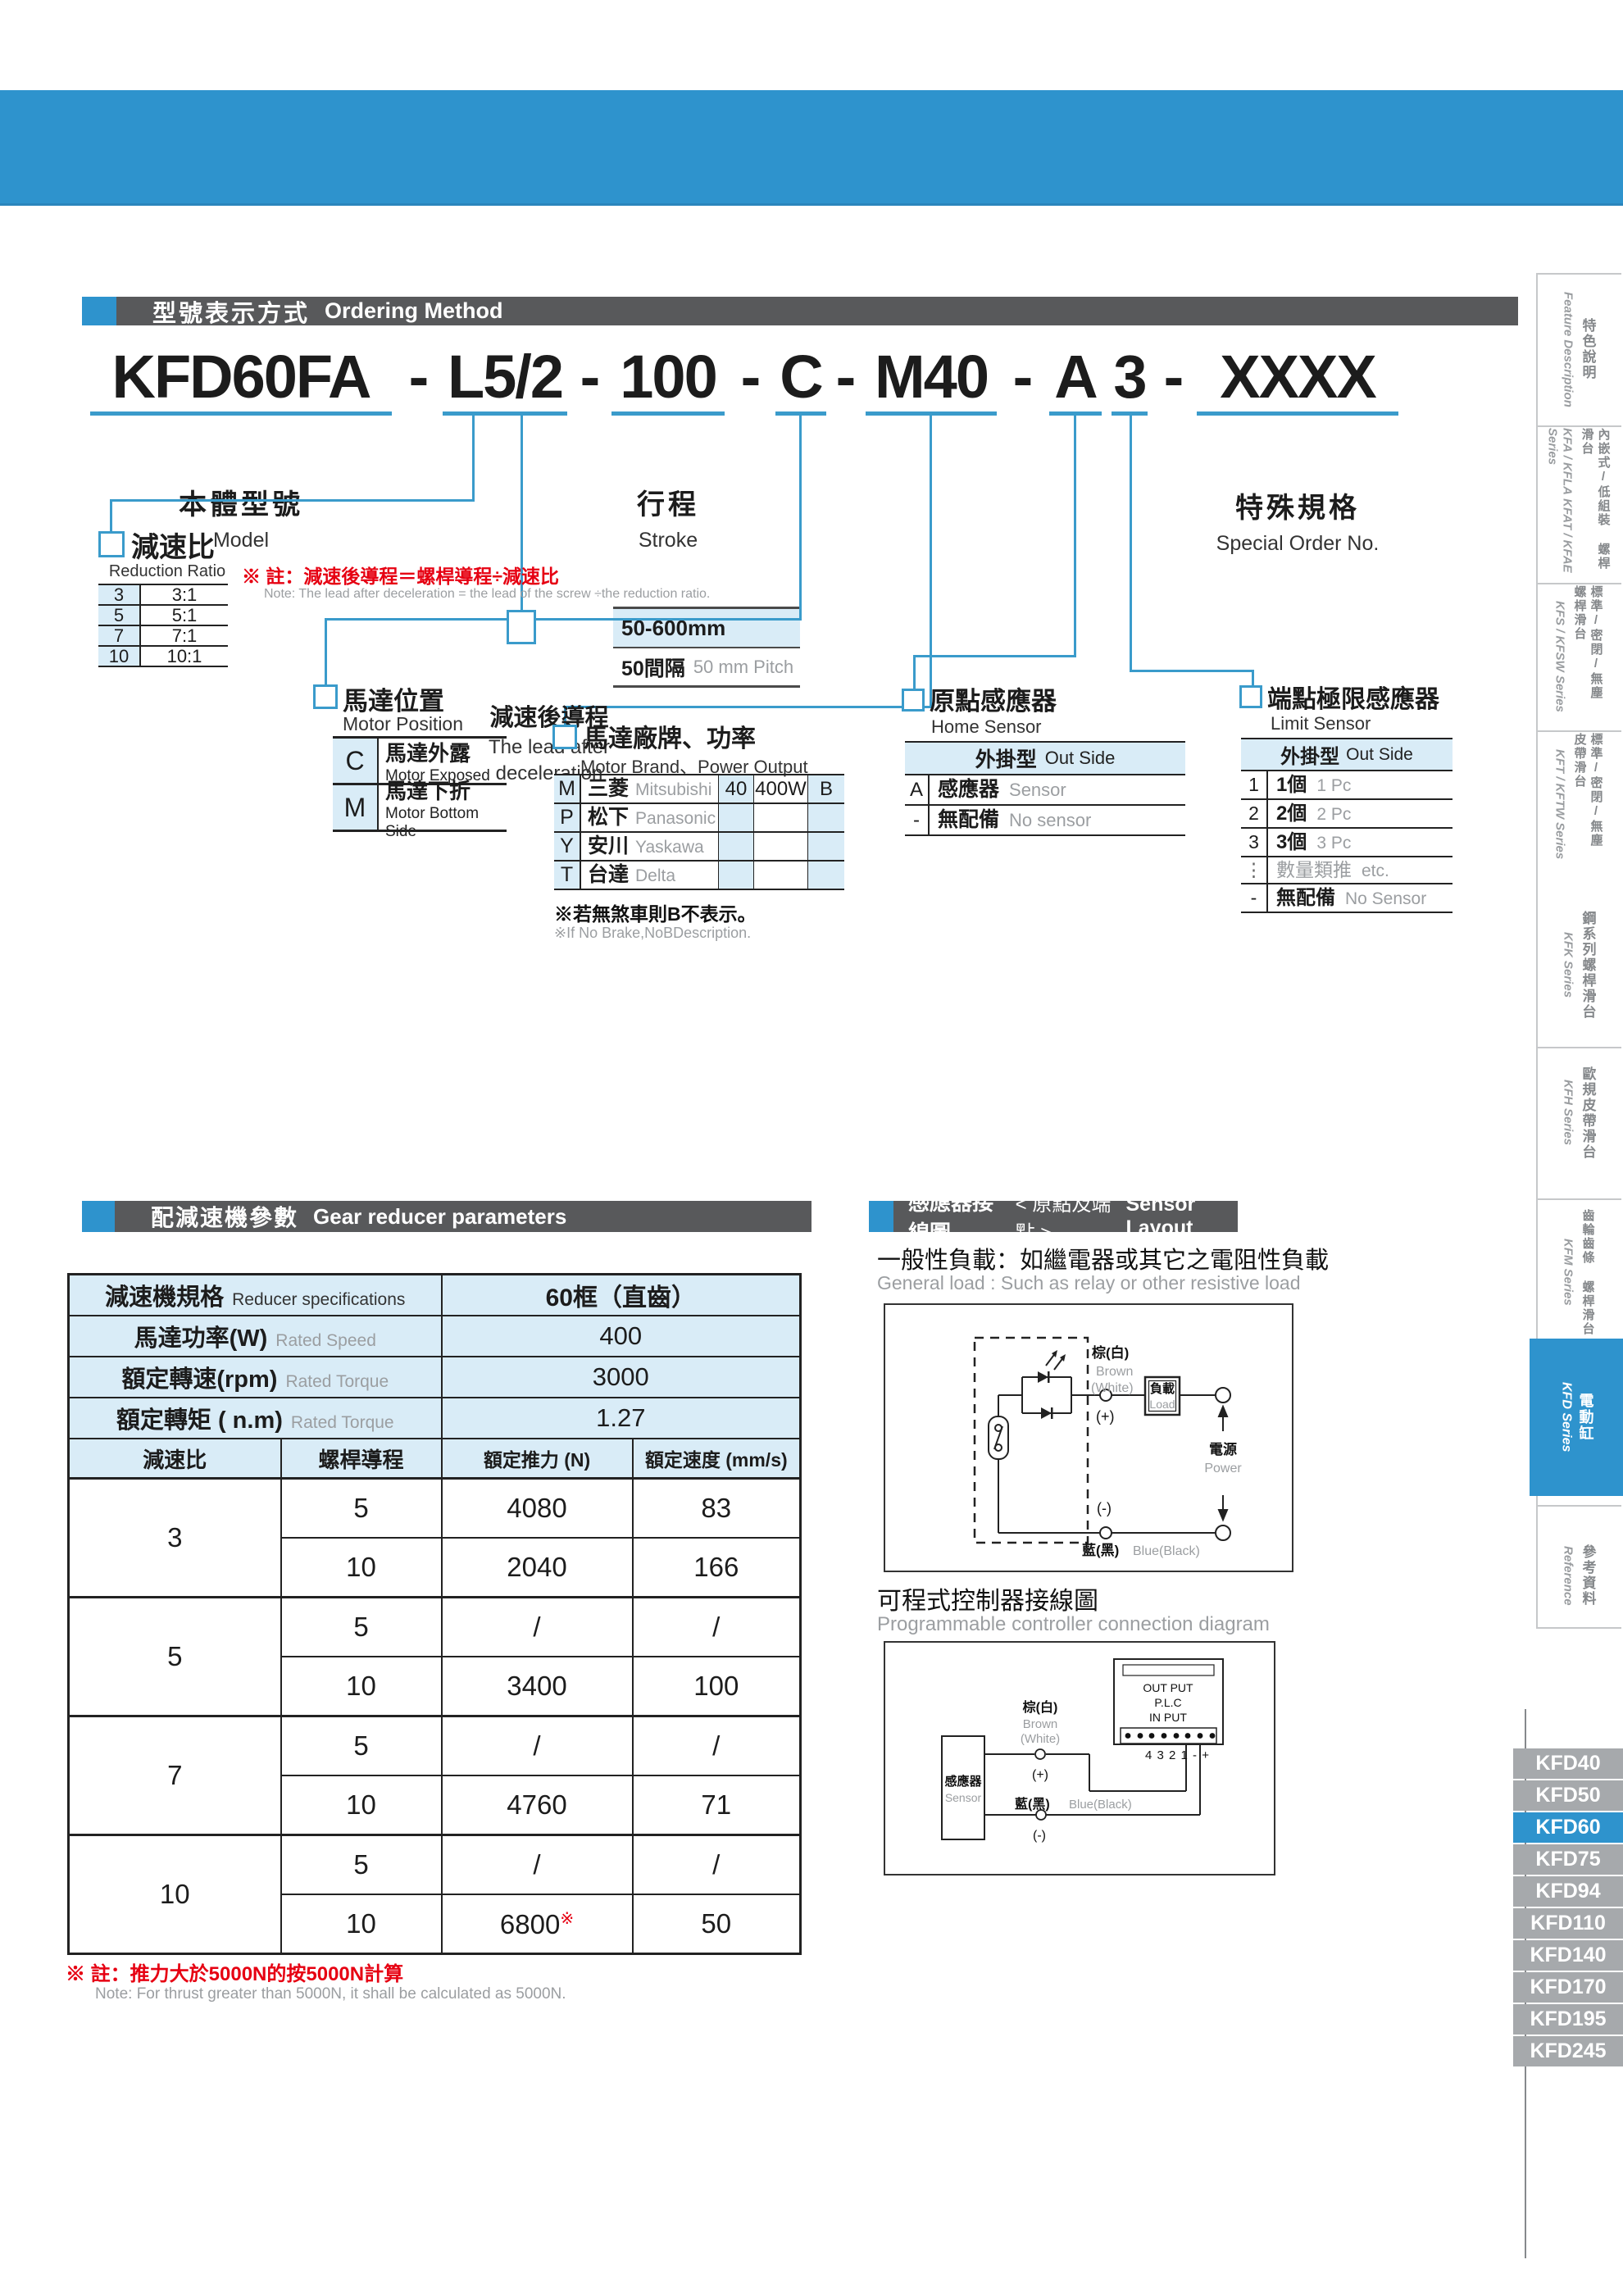 This screenshot has height=2296, width=1623. I want to click on power-label-zh: 電源, so click(1223, 1449).